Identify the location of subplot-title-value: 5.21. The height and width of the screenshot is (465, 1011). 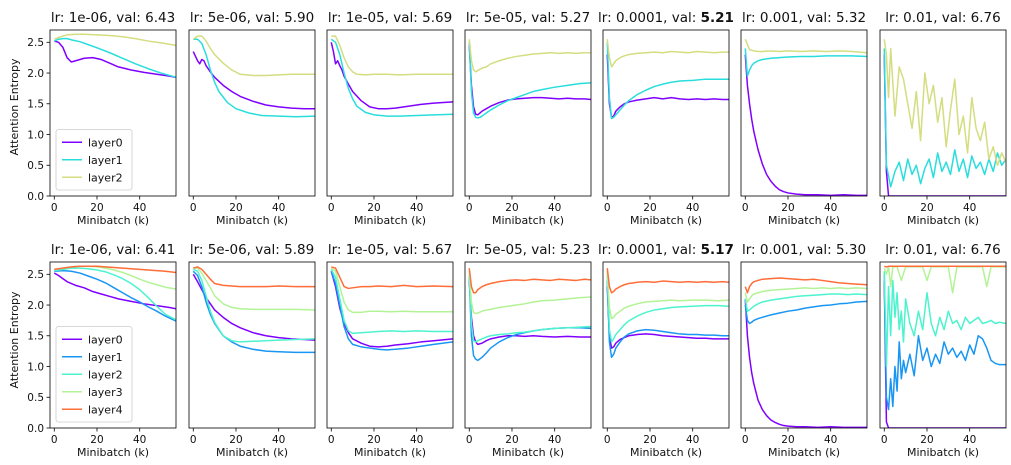
(717, 18).